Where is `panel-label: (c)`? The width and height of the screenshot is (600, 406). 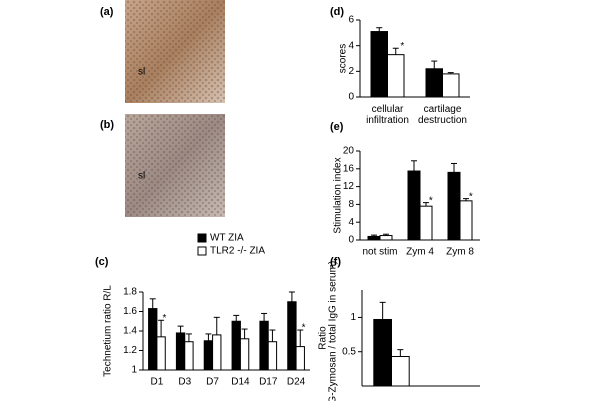 panel-label: (c) is located at coordinates (102, 262).